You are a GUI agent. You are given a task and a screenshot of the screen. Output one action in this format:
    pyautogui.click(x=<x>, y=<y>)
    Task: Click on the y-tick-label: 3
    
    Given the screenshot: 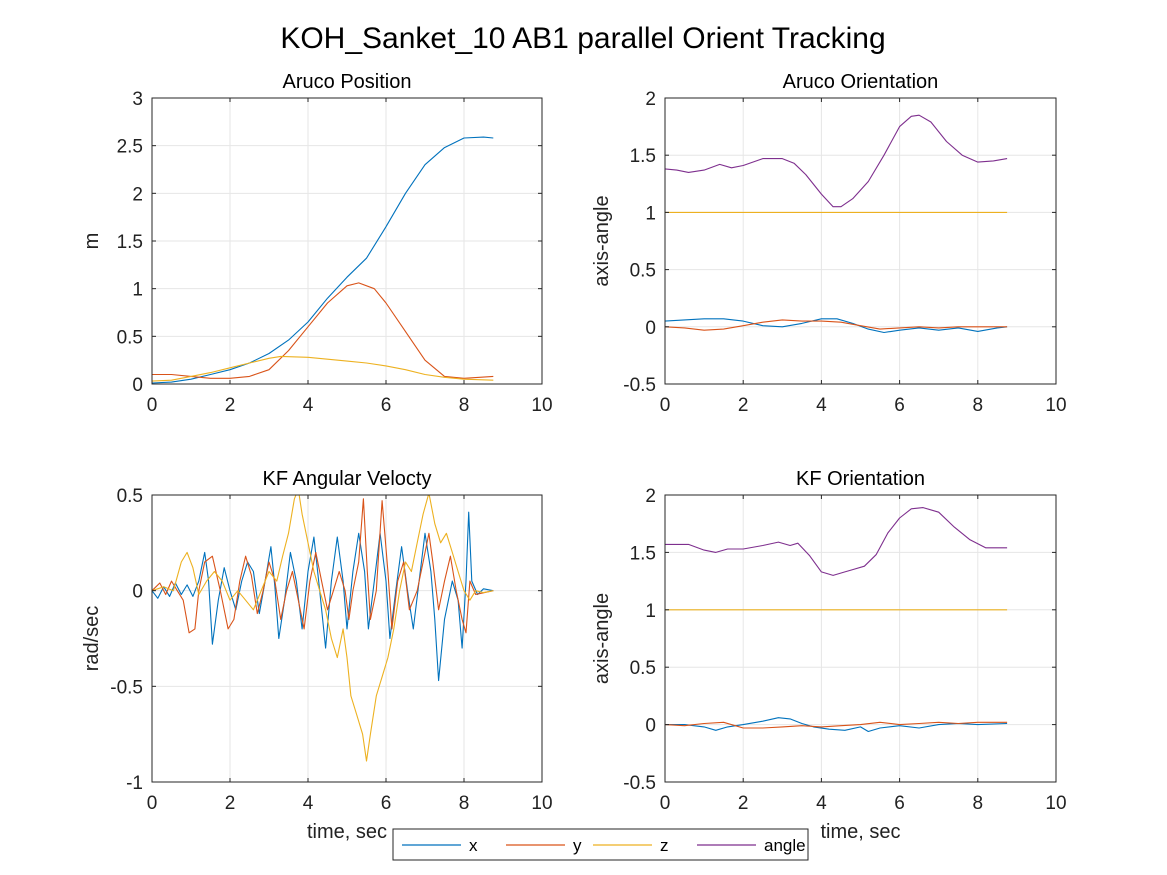 What is the action you would take?
    pyautogui.click(x=137, y=99)
    